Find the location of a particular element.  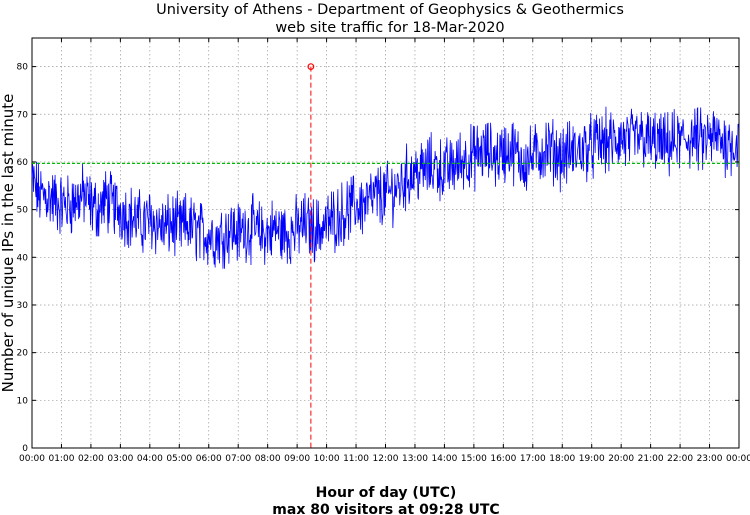

x-tick-label: 03:00 is located at coordinates (120, 459).